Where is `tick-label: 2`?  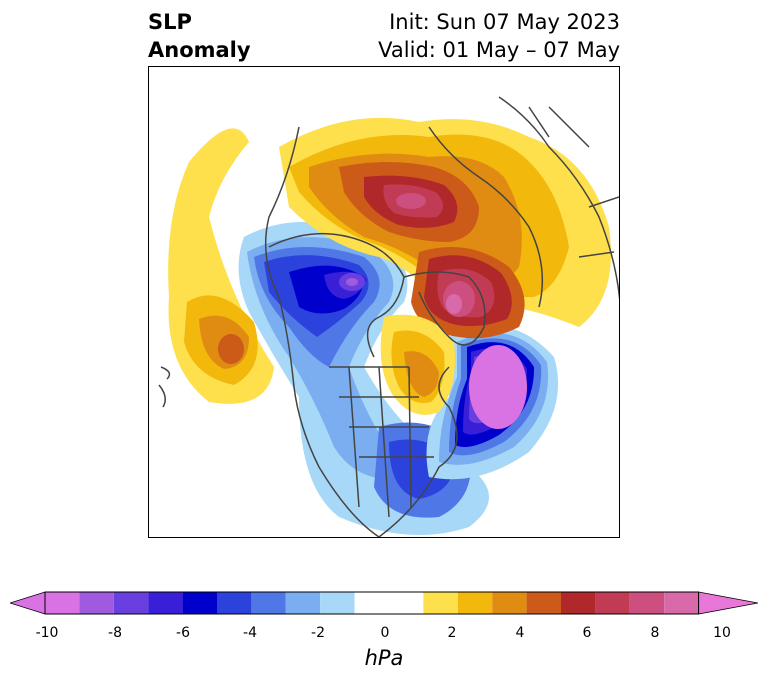 tick-label: 2 is located at coordinates (452, 633).